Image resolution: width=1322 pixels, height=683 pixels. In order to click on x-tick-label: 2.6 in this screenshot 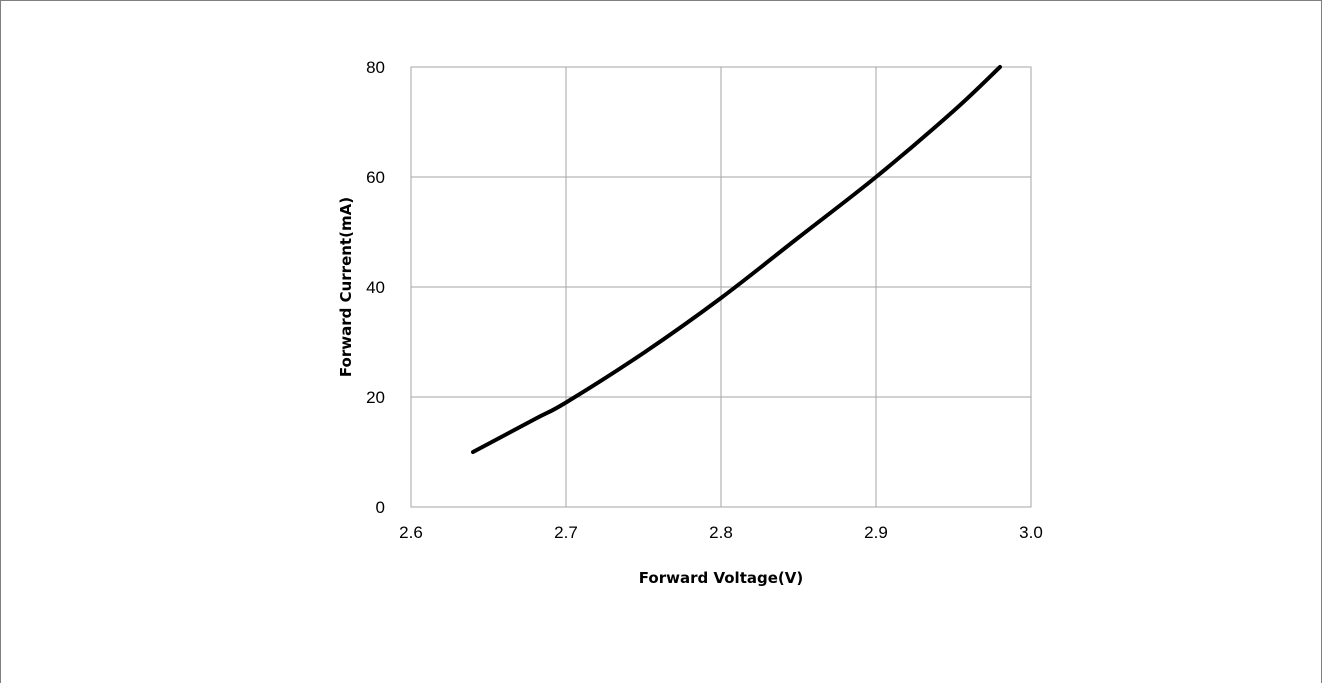, I will do `click(411, 532)`.